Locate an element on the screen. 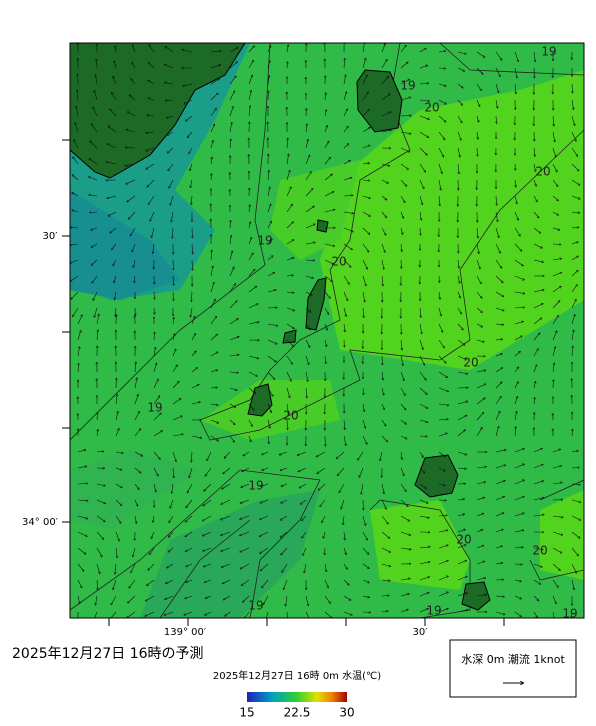 The image size is (596, 726). lon-label: 30′ is located at coordinates (421, 632).